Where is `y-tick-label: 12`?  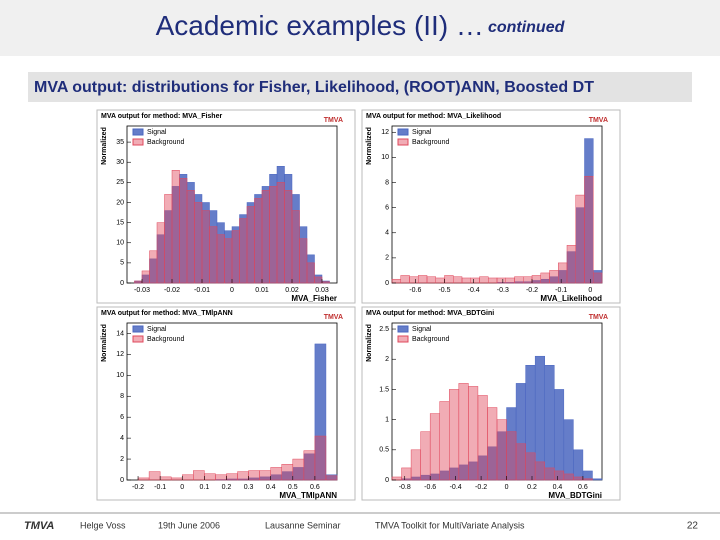 y-tick-label: 12 is located at coordinates (385, 132).